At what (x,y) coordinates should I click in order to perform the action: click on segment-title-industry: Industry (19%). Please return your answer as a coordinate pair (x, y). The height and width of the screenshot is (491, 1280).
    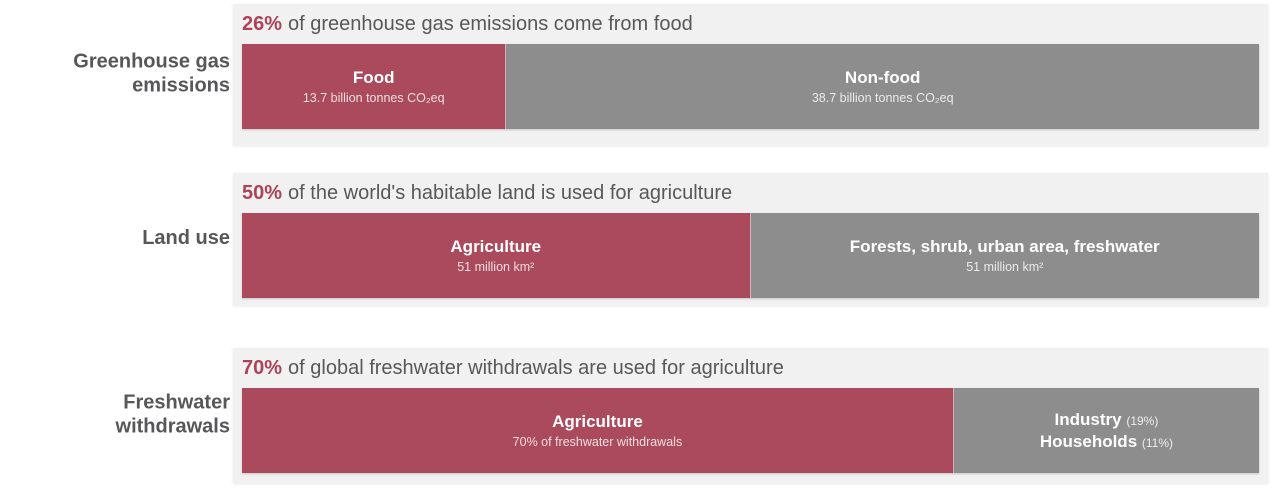
    Looking at the image, I should click on (1107, 419).